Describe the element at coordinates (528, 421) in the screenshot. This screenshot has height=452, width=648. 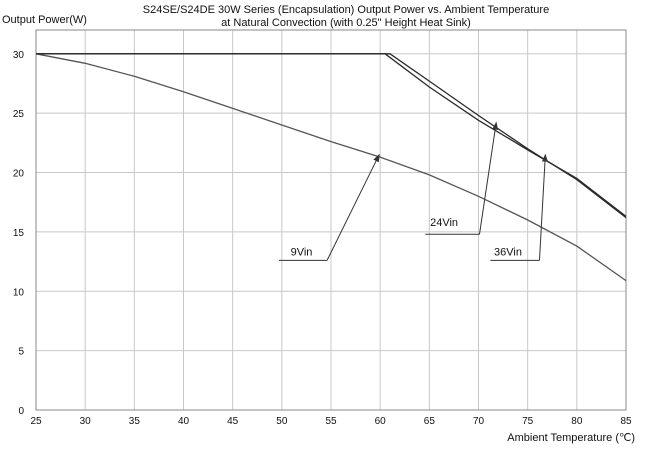
I see `x-tick-label: 75` at that location.